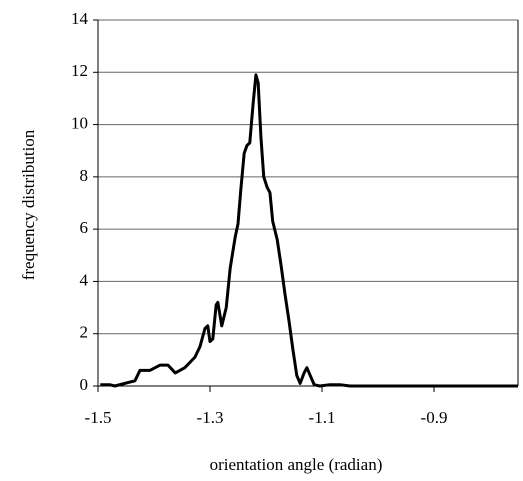 The image size is (523, 481). What do you see at coordinates (84, 332) in the screenshot?
I see `y-tick-label: 2` at bounding box center [84, 332].